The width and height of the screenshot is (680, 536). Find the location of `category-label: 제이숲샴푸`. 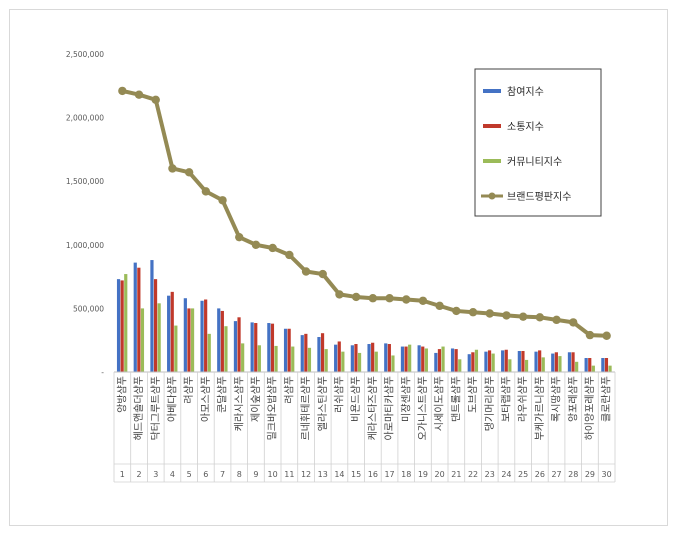

category-label: 제이숲샴푸 is located at coordinates (256, 399).